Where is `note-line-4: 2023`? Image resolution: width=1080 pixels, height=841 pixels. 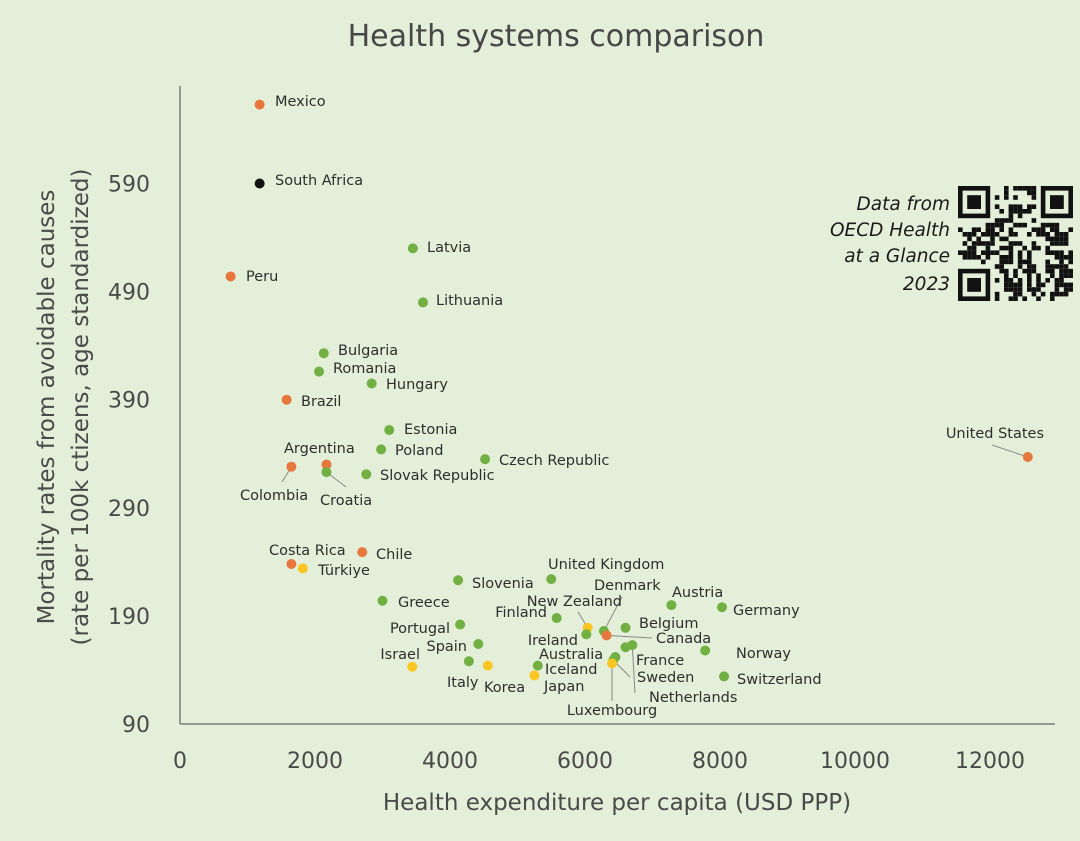 note-line-4: 2023 is located at coordinates (926, 284).